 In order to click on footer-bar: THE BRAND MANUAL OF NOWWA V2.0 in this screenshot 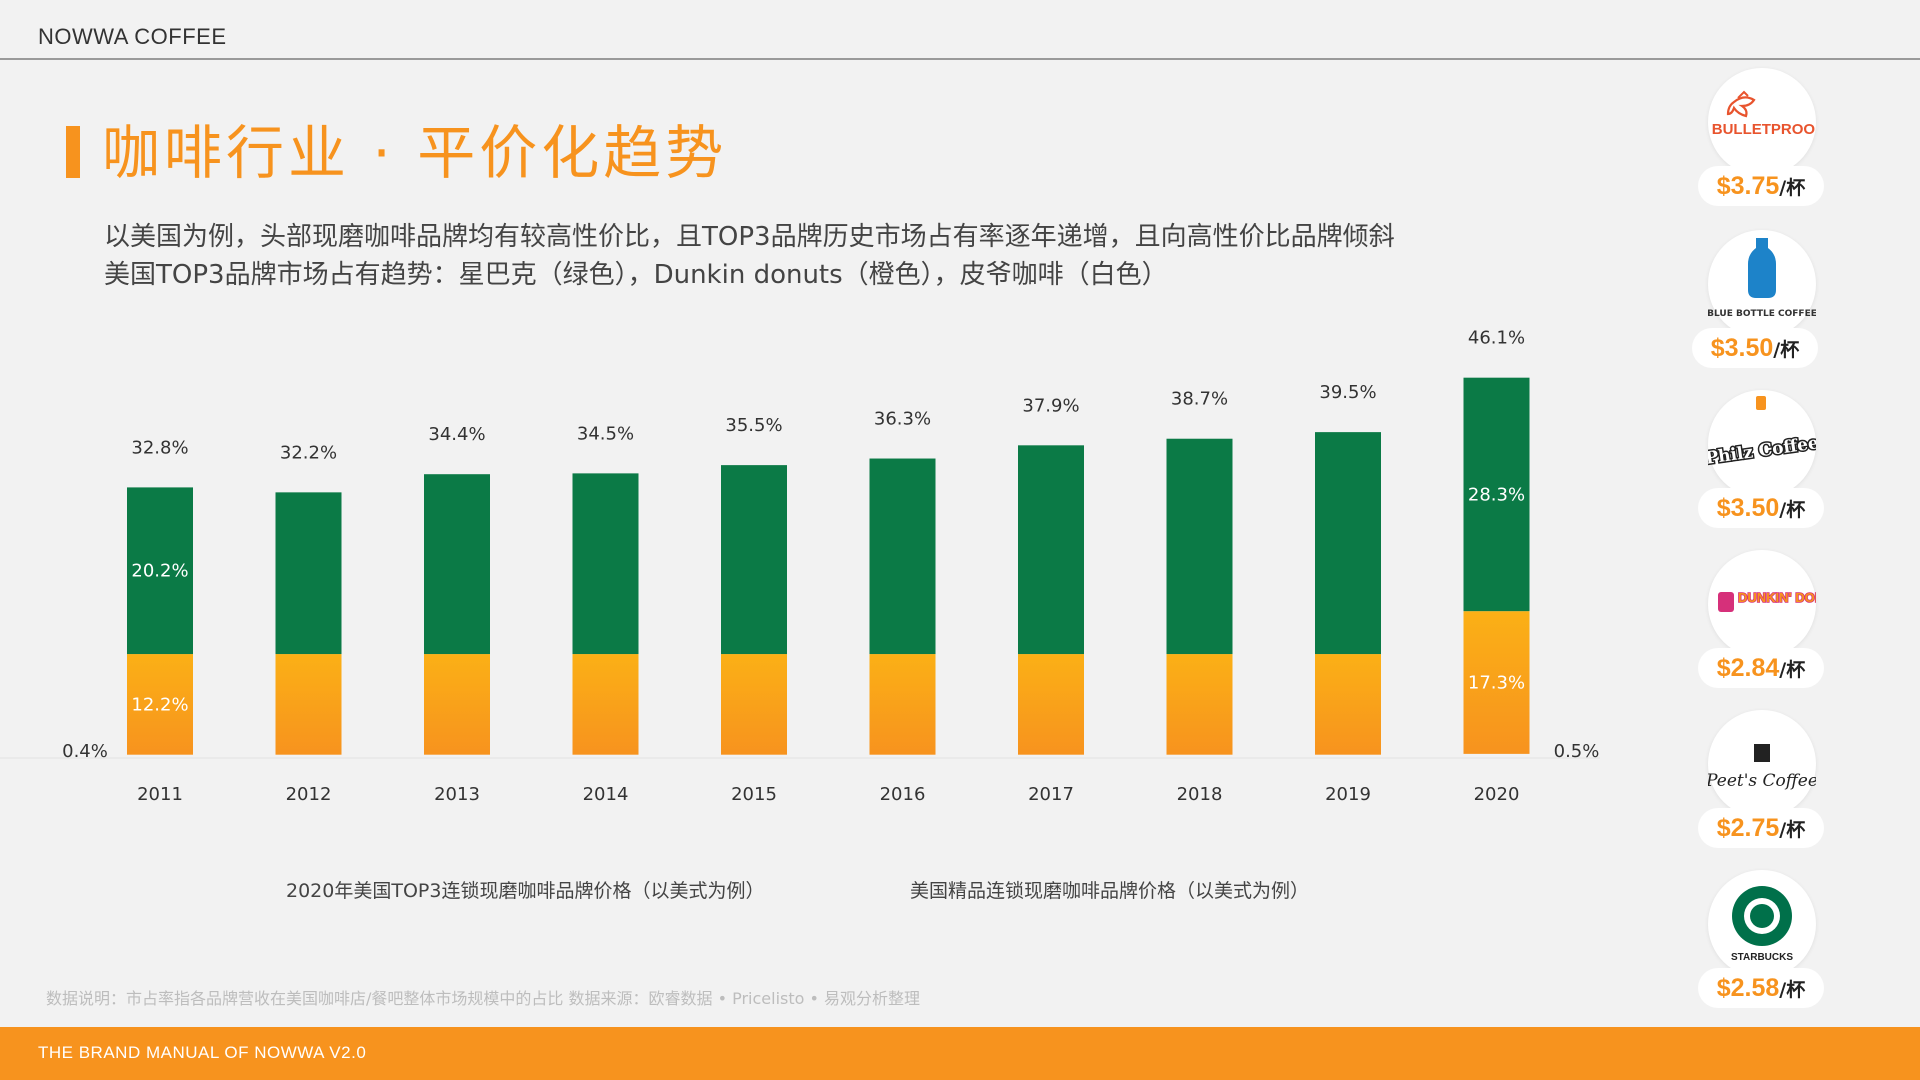, I will do `click(960, 1053)`.